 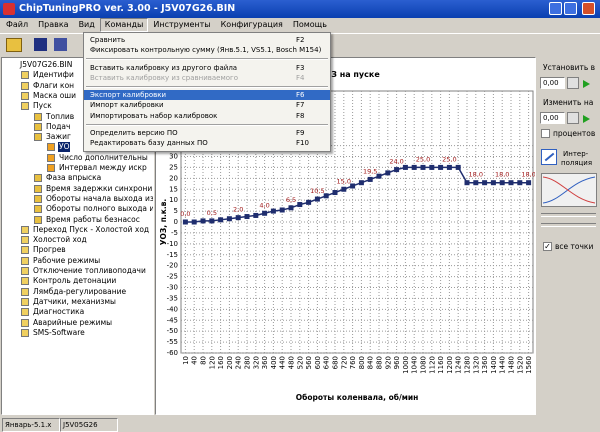 What do you see at coordinates (93, 219) in the screenshot?
I see `tree-item: Время работы безнасос` at bounding box center [93, 219].